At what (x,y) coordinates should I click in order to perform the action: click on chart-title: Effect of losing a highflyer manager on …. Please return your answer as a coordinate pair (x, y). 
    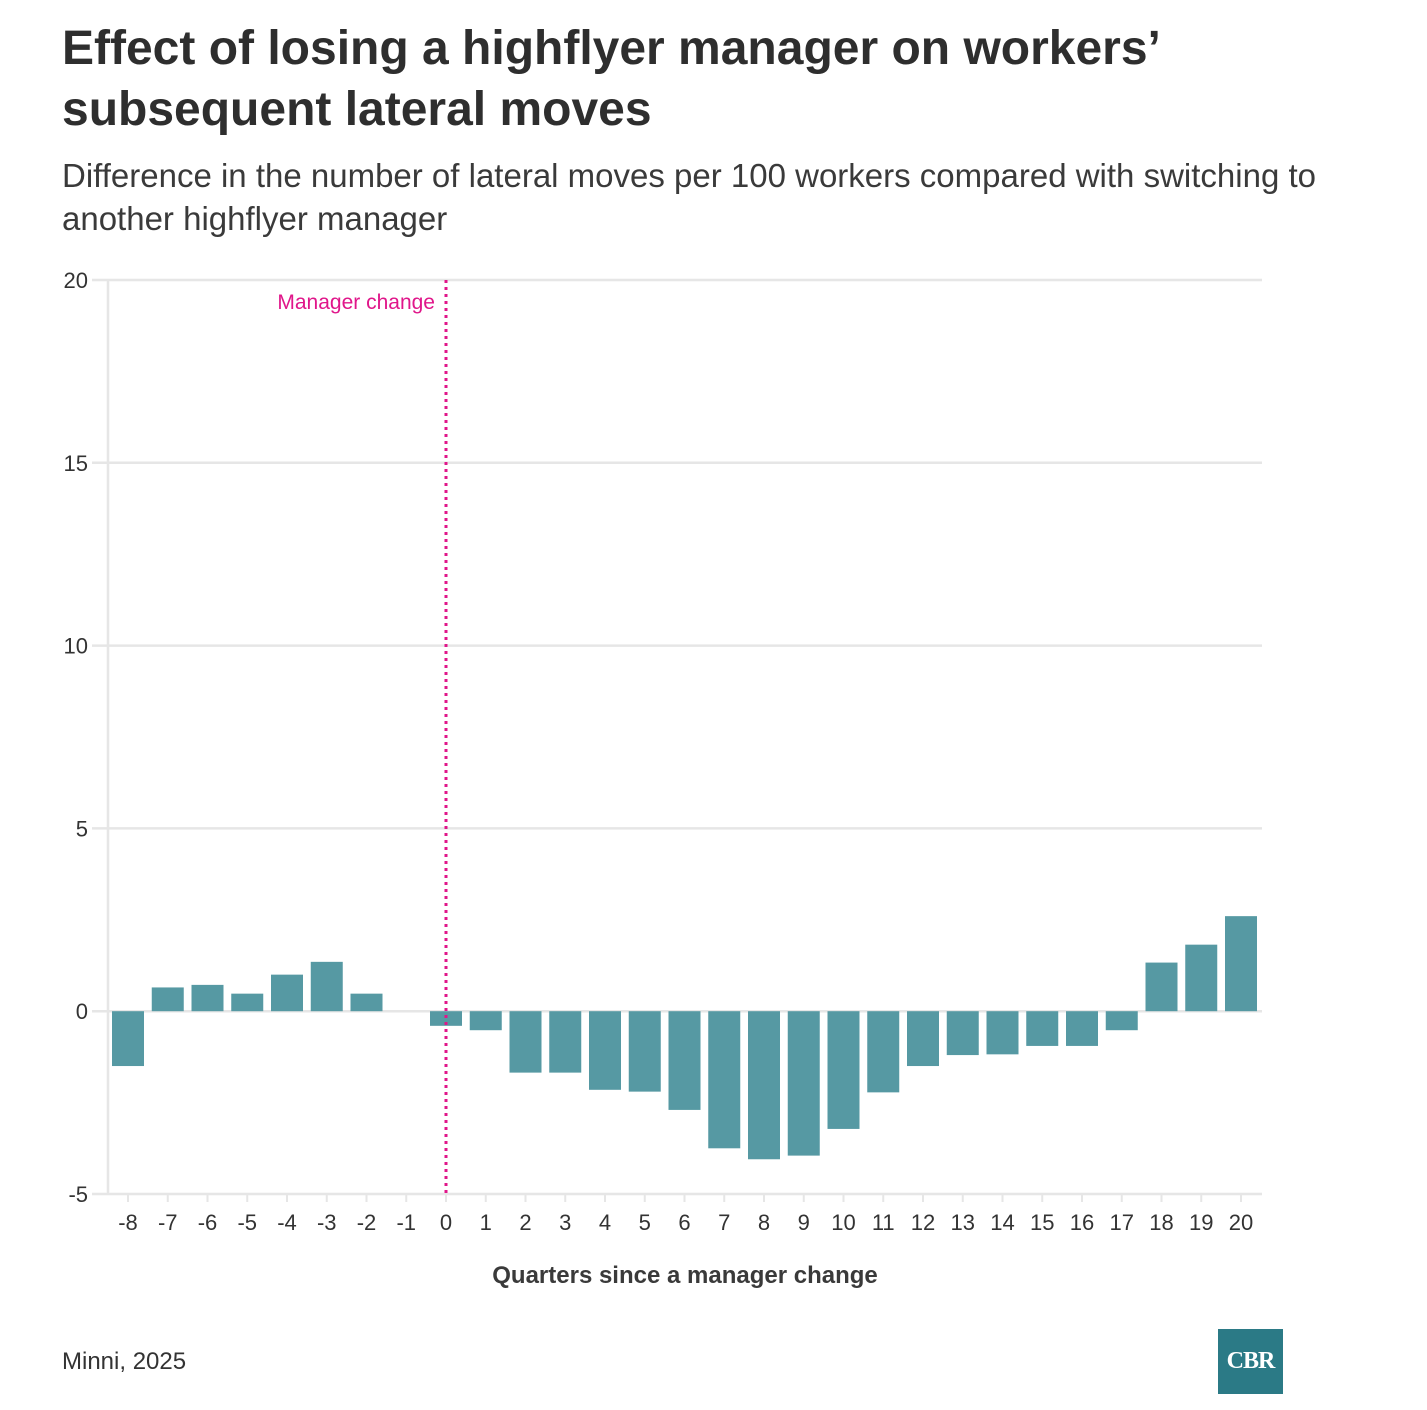
    Looking at the image, I should click on (610, 79).